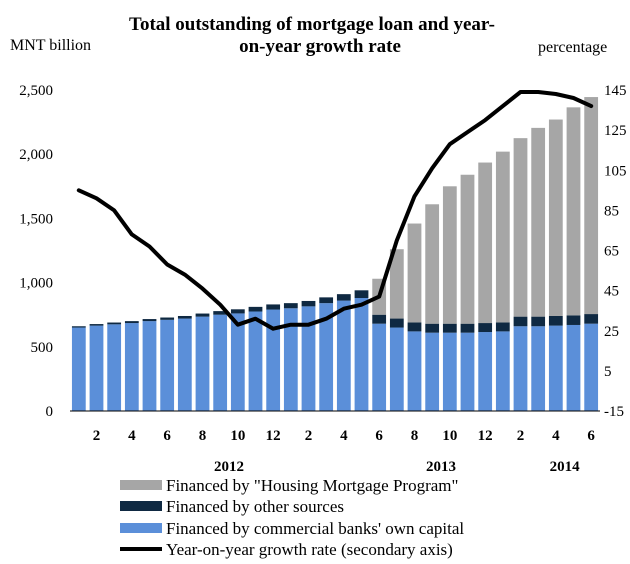 Image resolution: width=630 pixels, height=564 pixels. What do you see at coordinates (344, 436) in the screenshot?
I see `x-axis-ticks: 2 4 6 8 10 12 2 4 6 8 10 12 2 4 6` at bounding box center [344, 436].